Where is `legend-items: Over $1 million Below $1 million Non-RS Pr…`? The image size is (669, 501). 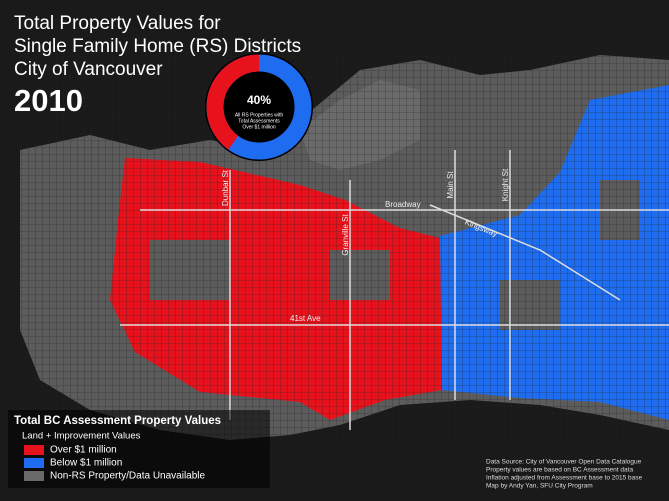
legend-items: Over $1 million Below $1 million Non-RS Pr… is located at coordinates (115, 463).